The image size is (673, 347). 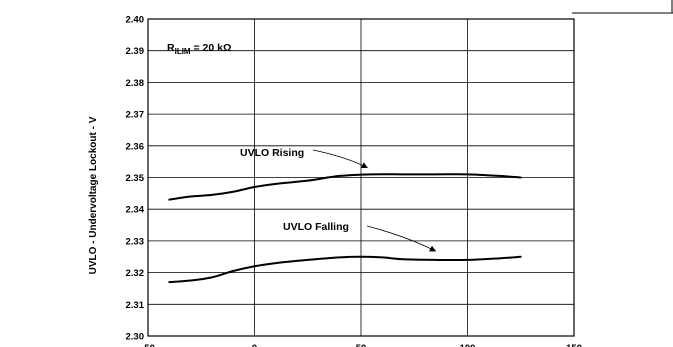 What do you see at coordinates (135, 337) in the screenshot?
I see `y-tick-label: 2.30` at bounding box center [135, 337].